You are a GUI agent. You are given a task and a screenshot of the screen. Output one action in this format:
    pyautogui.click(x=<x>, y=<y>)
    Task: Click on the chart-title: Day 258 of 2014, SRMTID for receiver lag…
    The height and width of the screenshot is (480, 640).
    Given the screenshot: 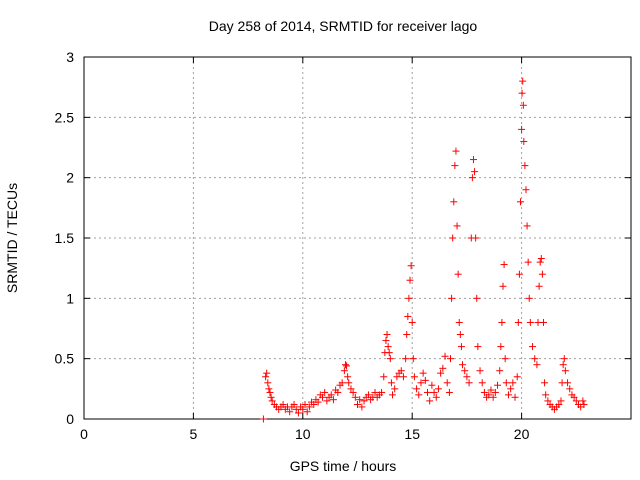 What is the action you would take?
    pyautogui.click(x=343, y=26)
    